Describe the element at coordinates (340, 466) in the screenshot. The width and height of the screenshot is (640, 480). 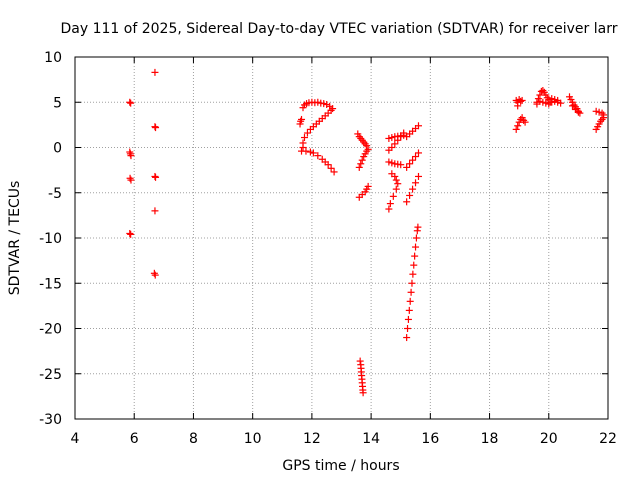
I see `x-axis-label: GPS time / hours` at that location.